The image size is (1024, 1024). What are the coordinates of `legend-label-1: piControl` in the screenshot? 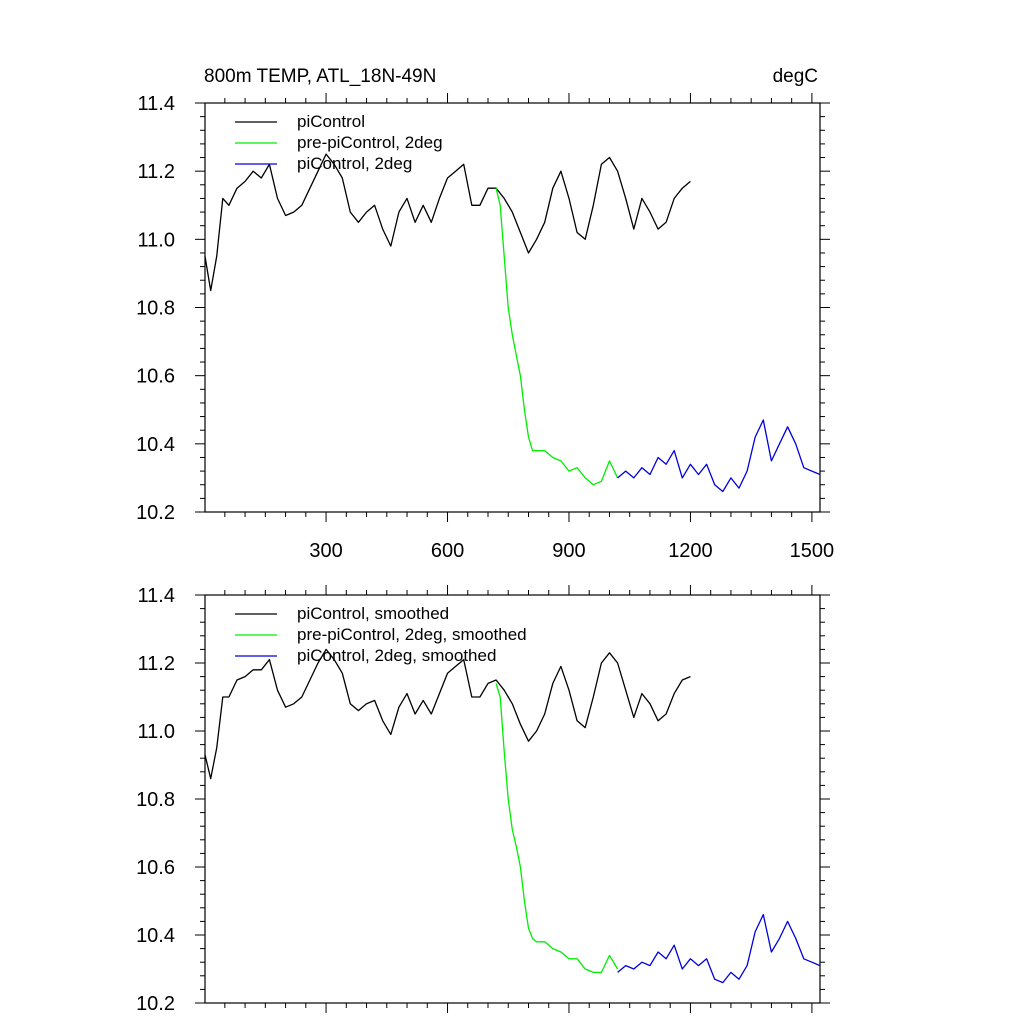 It's located at (331, 121).